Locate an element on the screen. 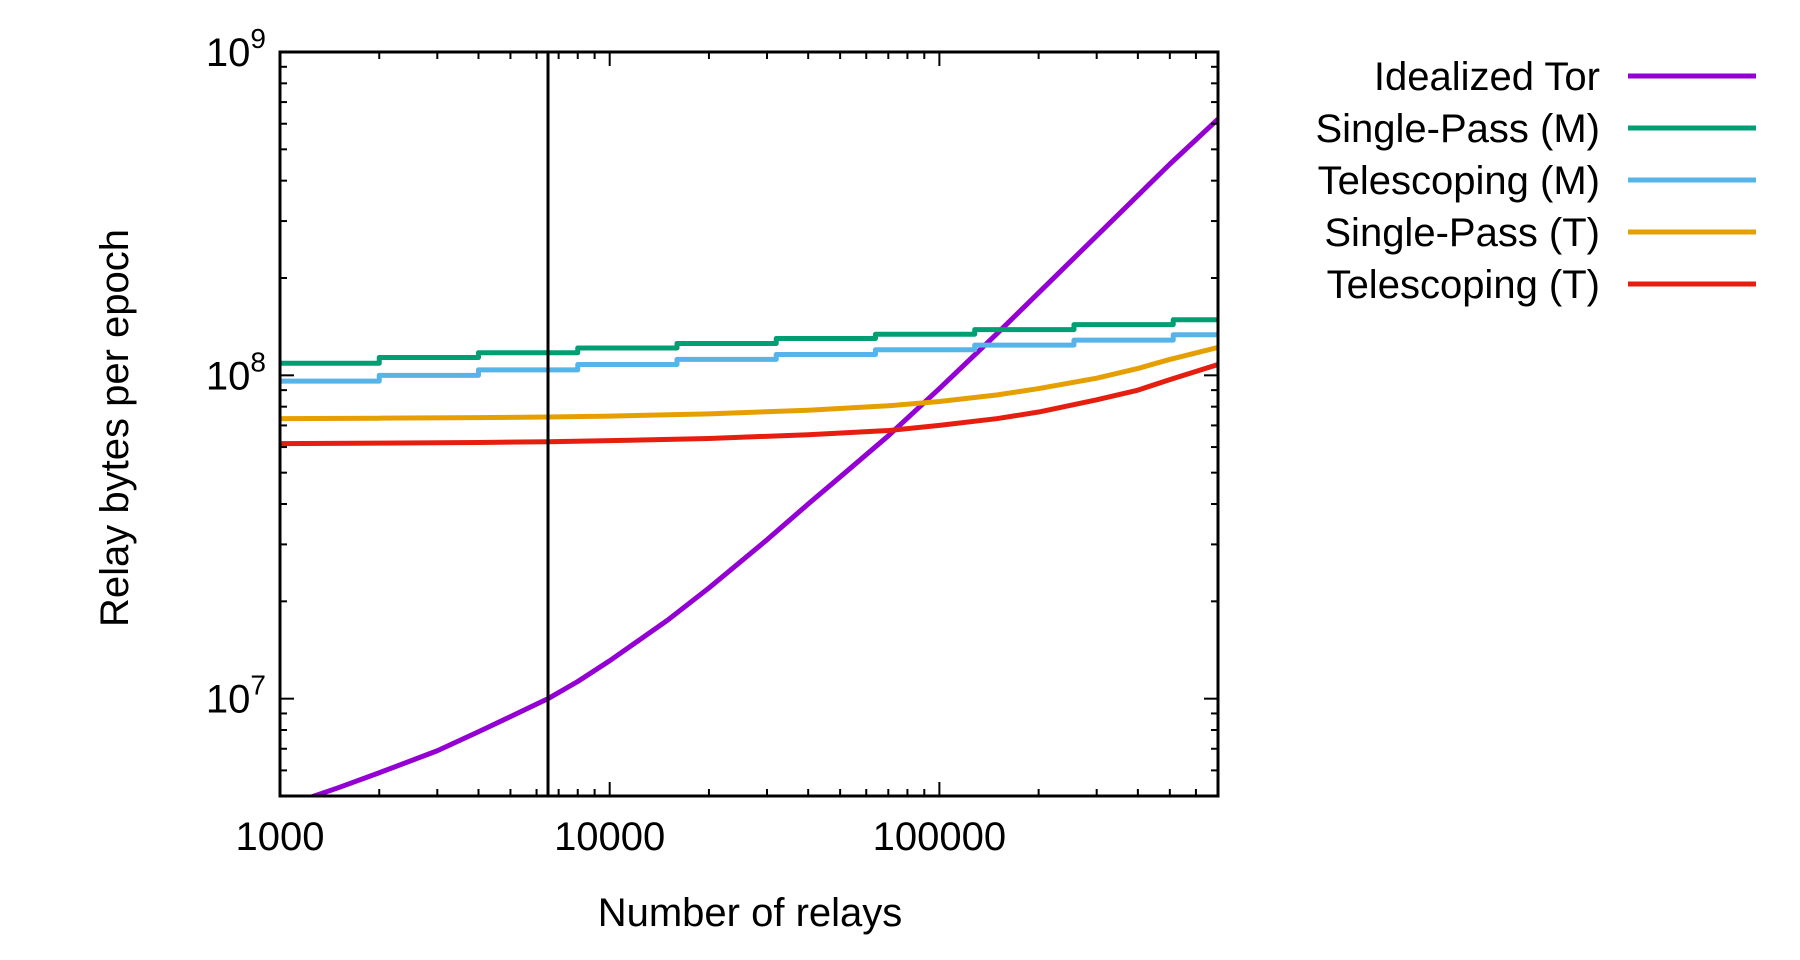 This screenshot has width=1800, height=960. series-line-single-pass-m is located at coordinates (749, 341).